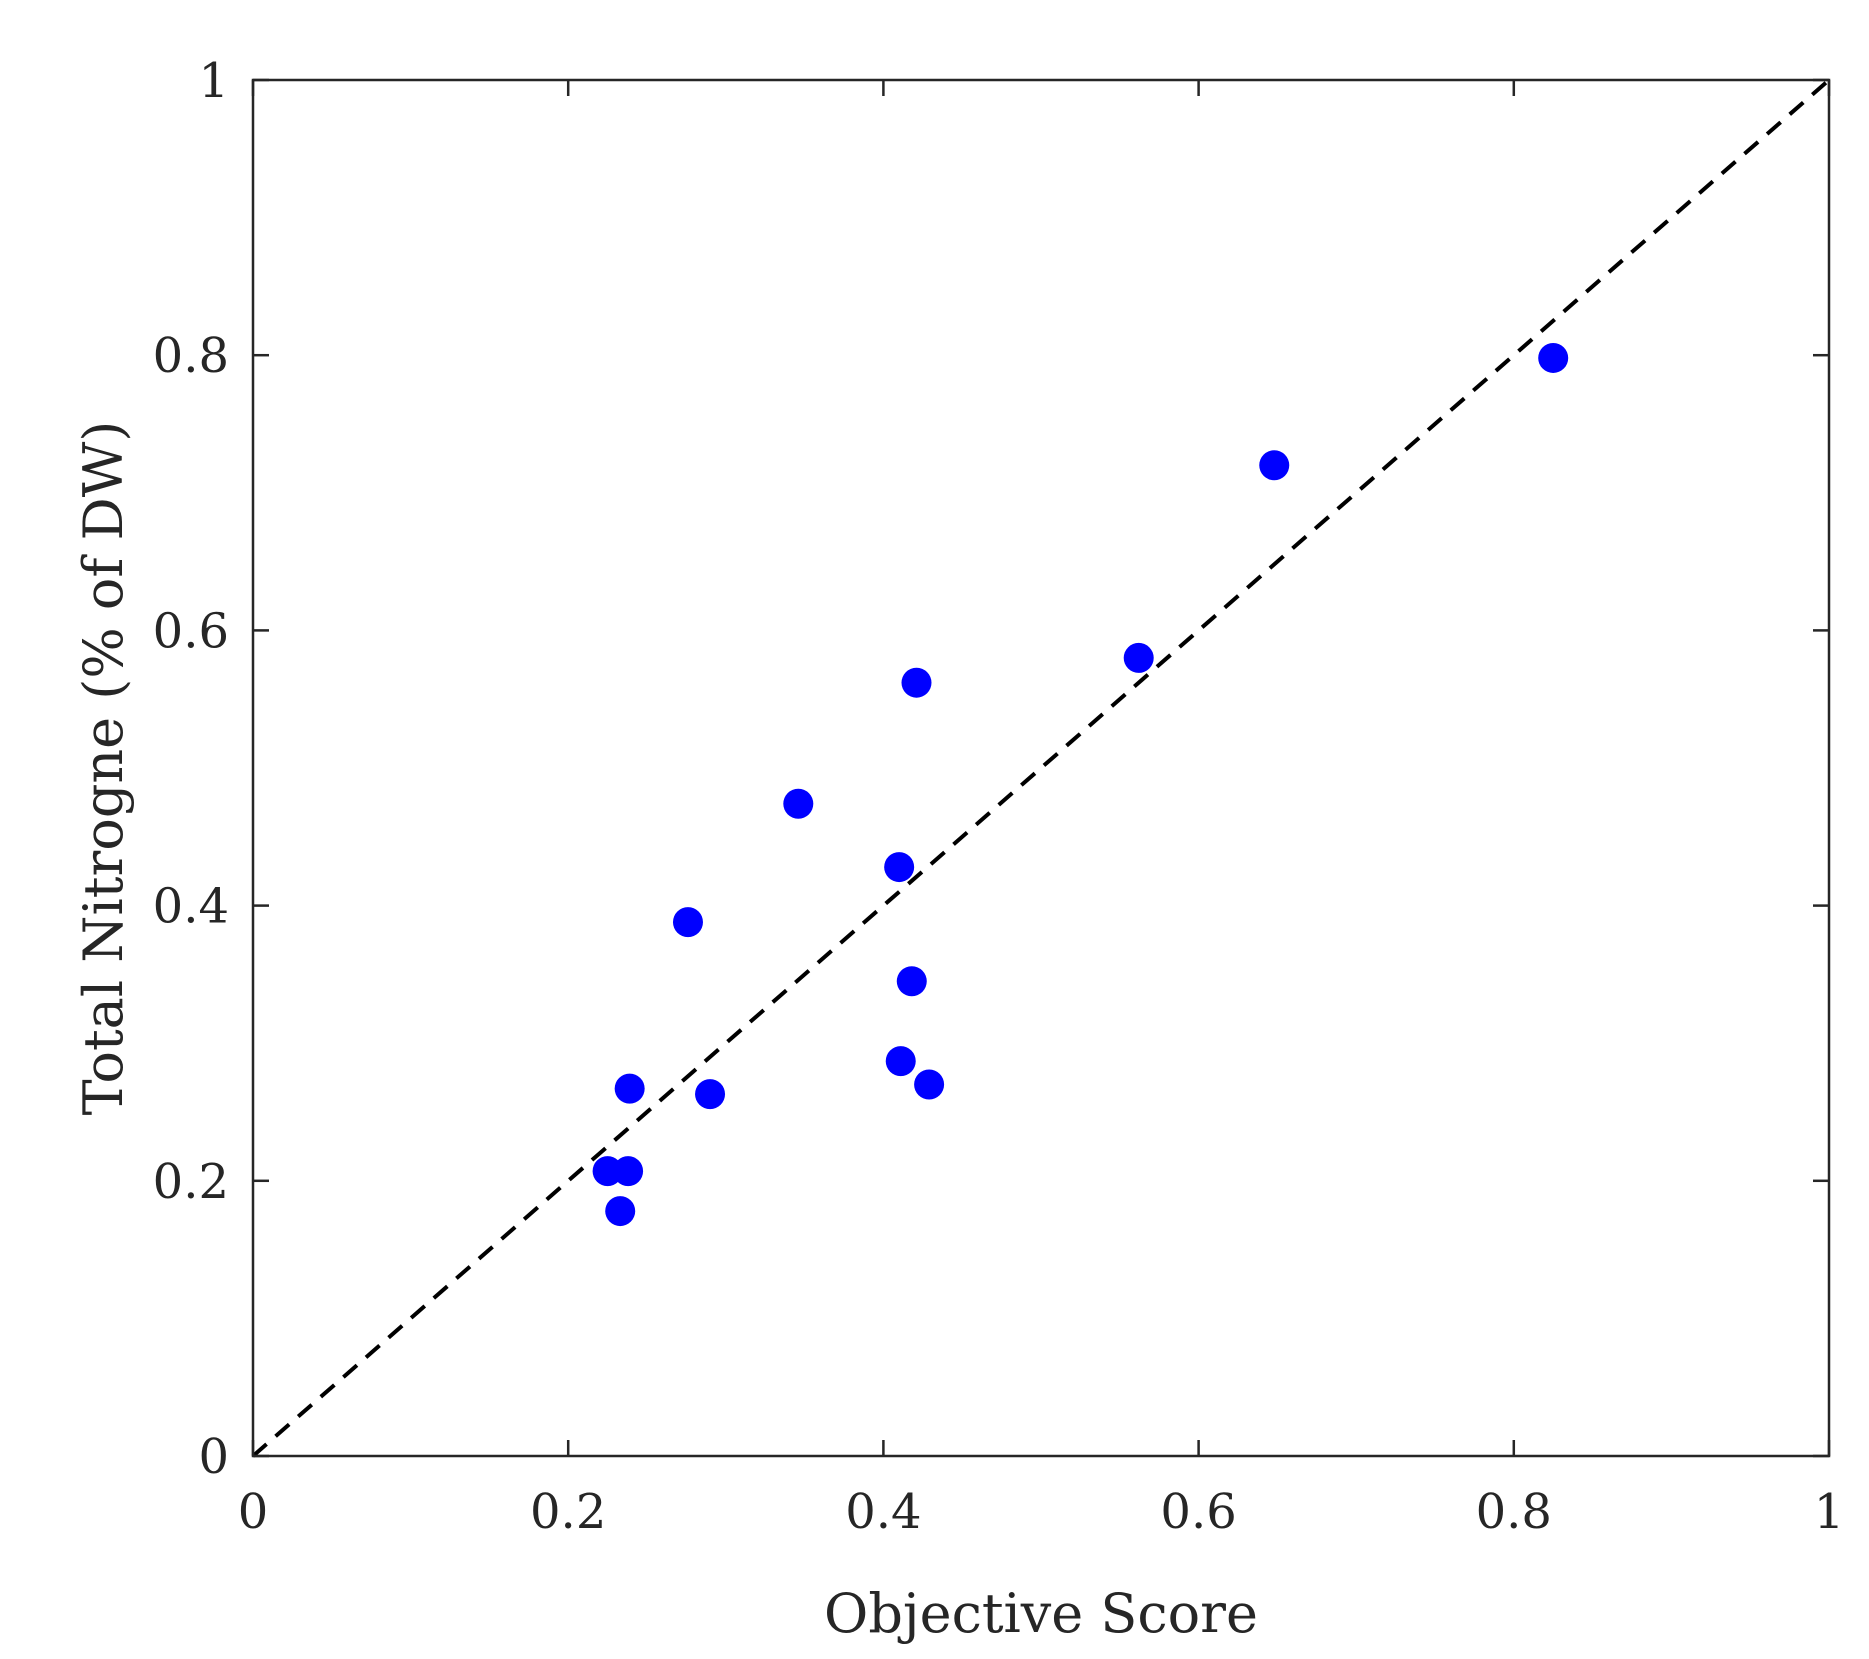 The image size is (1869, 1659). What do you see at coordinates (191, 907) in the screenshot?
I see `y-tick-label: 0.4` at bounding box center [191, 907].